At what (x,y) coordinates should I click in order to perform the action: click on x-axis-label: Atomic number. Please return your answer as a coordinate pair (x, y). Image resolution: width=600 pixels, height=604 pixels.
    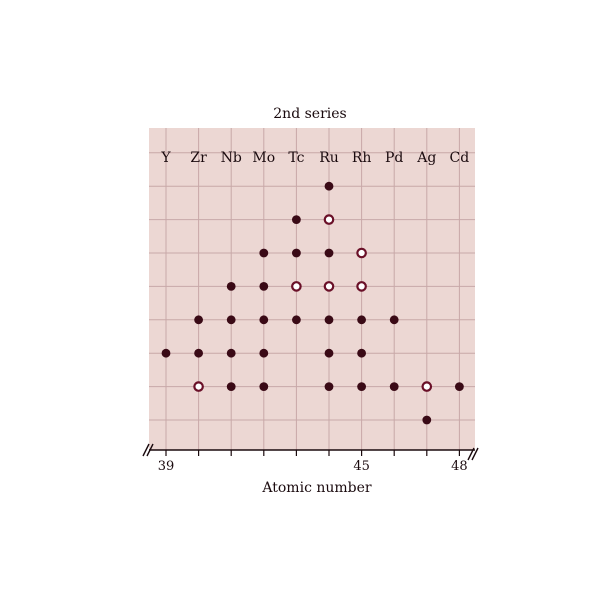
    Looking at the image, I should click on (316, 488).